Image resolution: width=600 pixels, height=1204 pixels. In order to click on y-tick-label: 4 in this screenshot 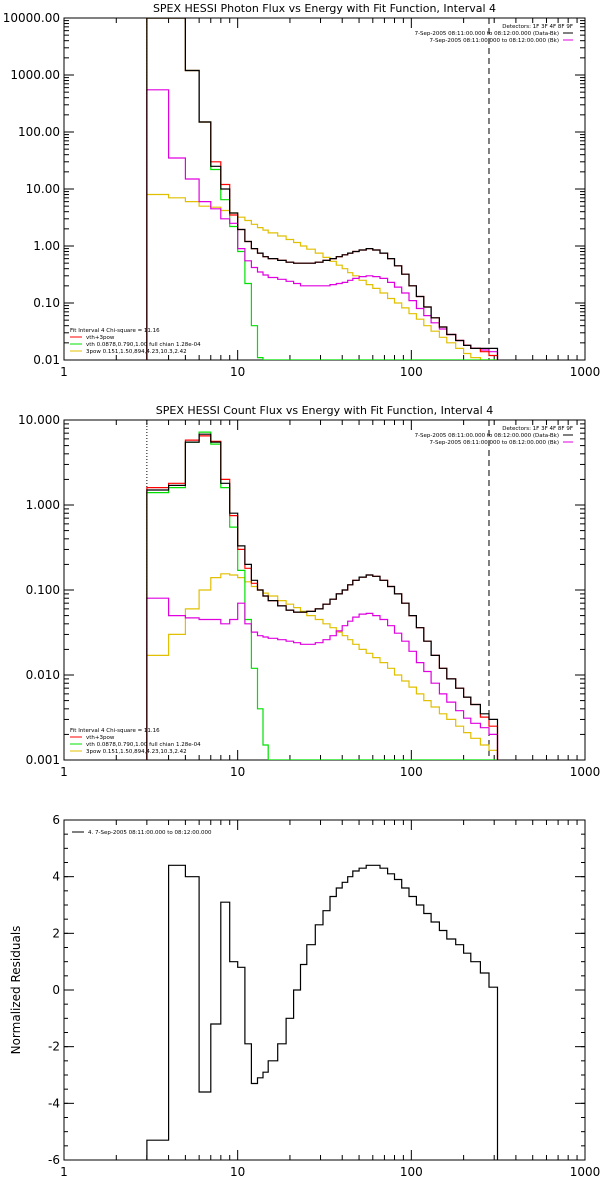, I will do `click(56, 877)`.